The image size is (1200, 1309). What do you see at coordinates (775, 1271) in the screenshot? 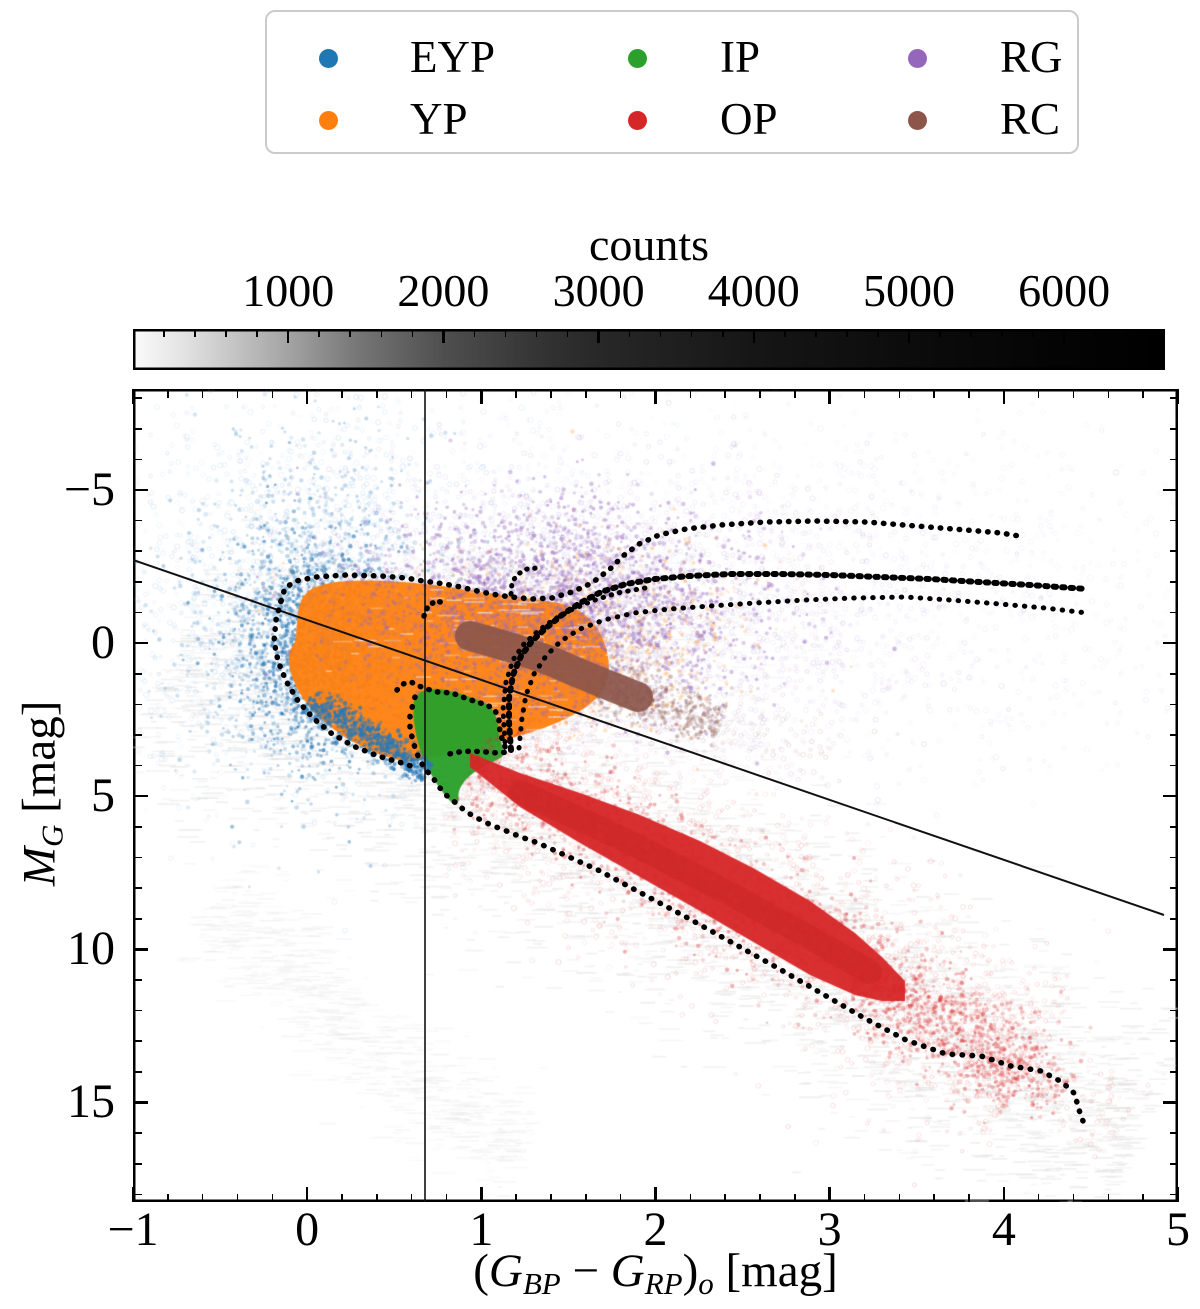
I see `label-part: [mag]` at bounding box center [775, 1271].